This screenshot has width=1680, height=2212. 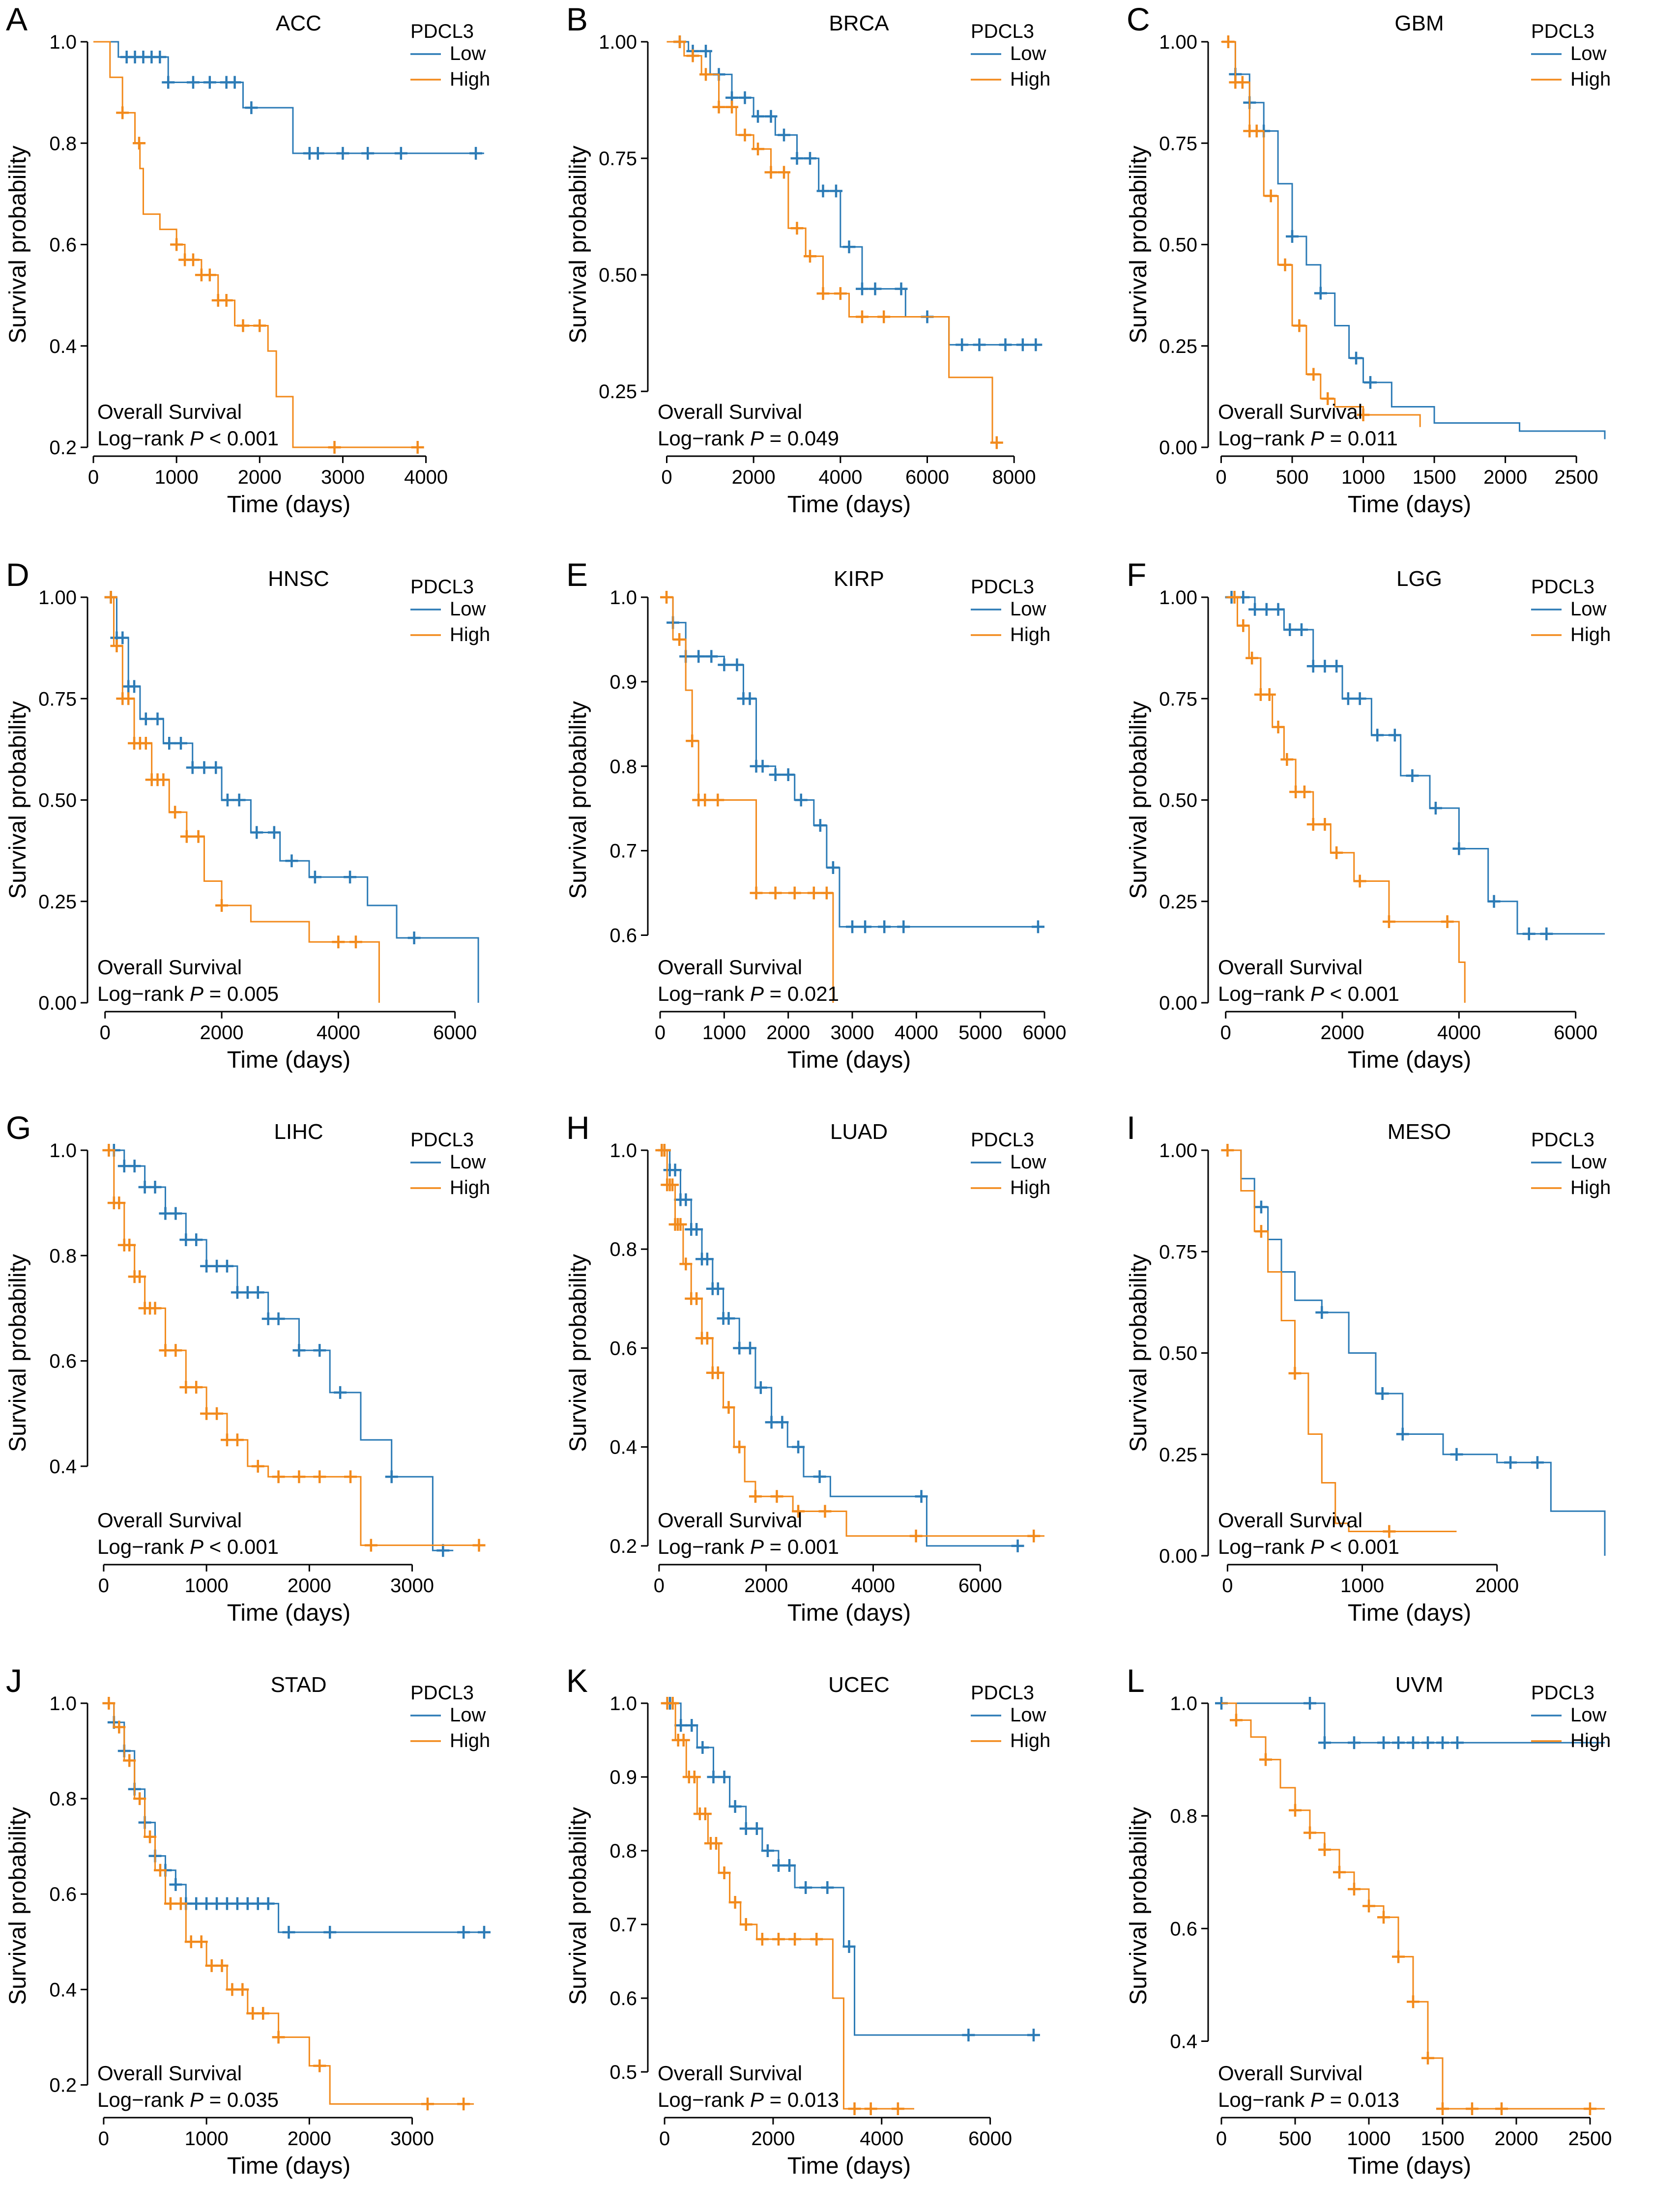 What do you see at coordinates (298, 1685) in the screenshot?
I see `chart-title: STAD` at bounding box center [298, 1685].